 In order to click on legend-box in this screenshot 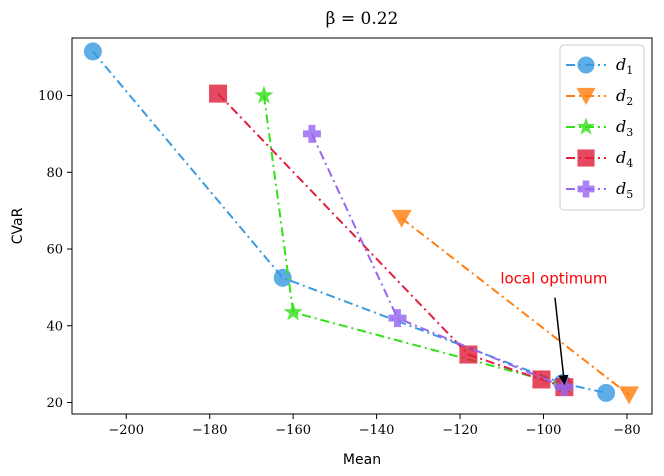, I will do `click(602, 127)`.